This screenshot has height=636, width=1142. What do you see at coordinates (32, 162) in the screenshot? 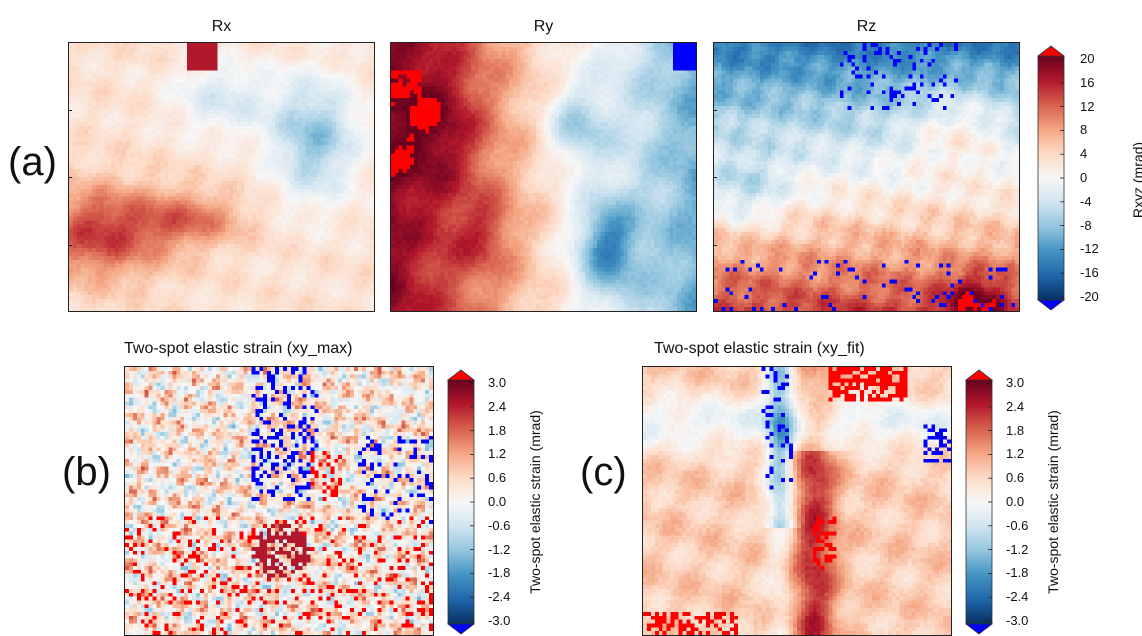
I see `row-a-label: (a)` at bounding box center [32, 162].